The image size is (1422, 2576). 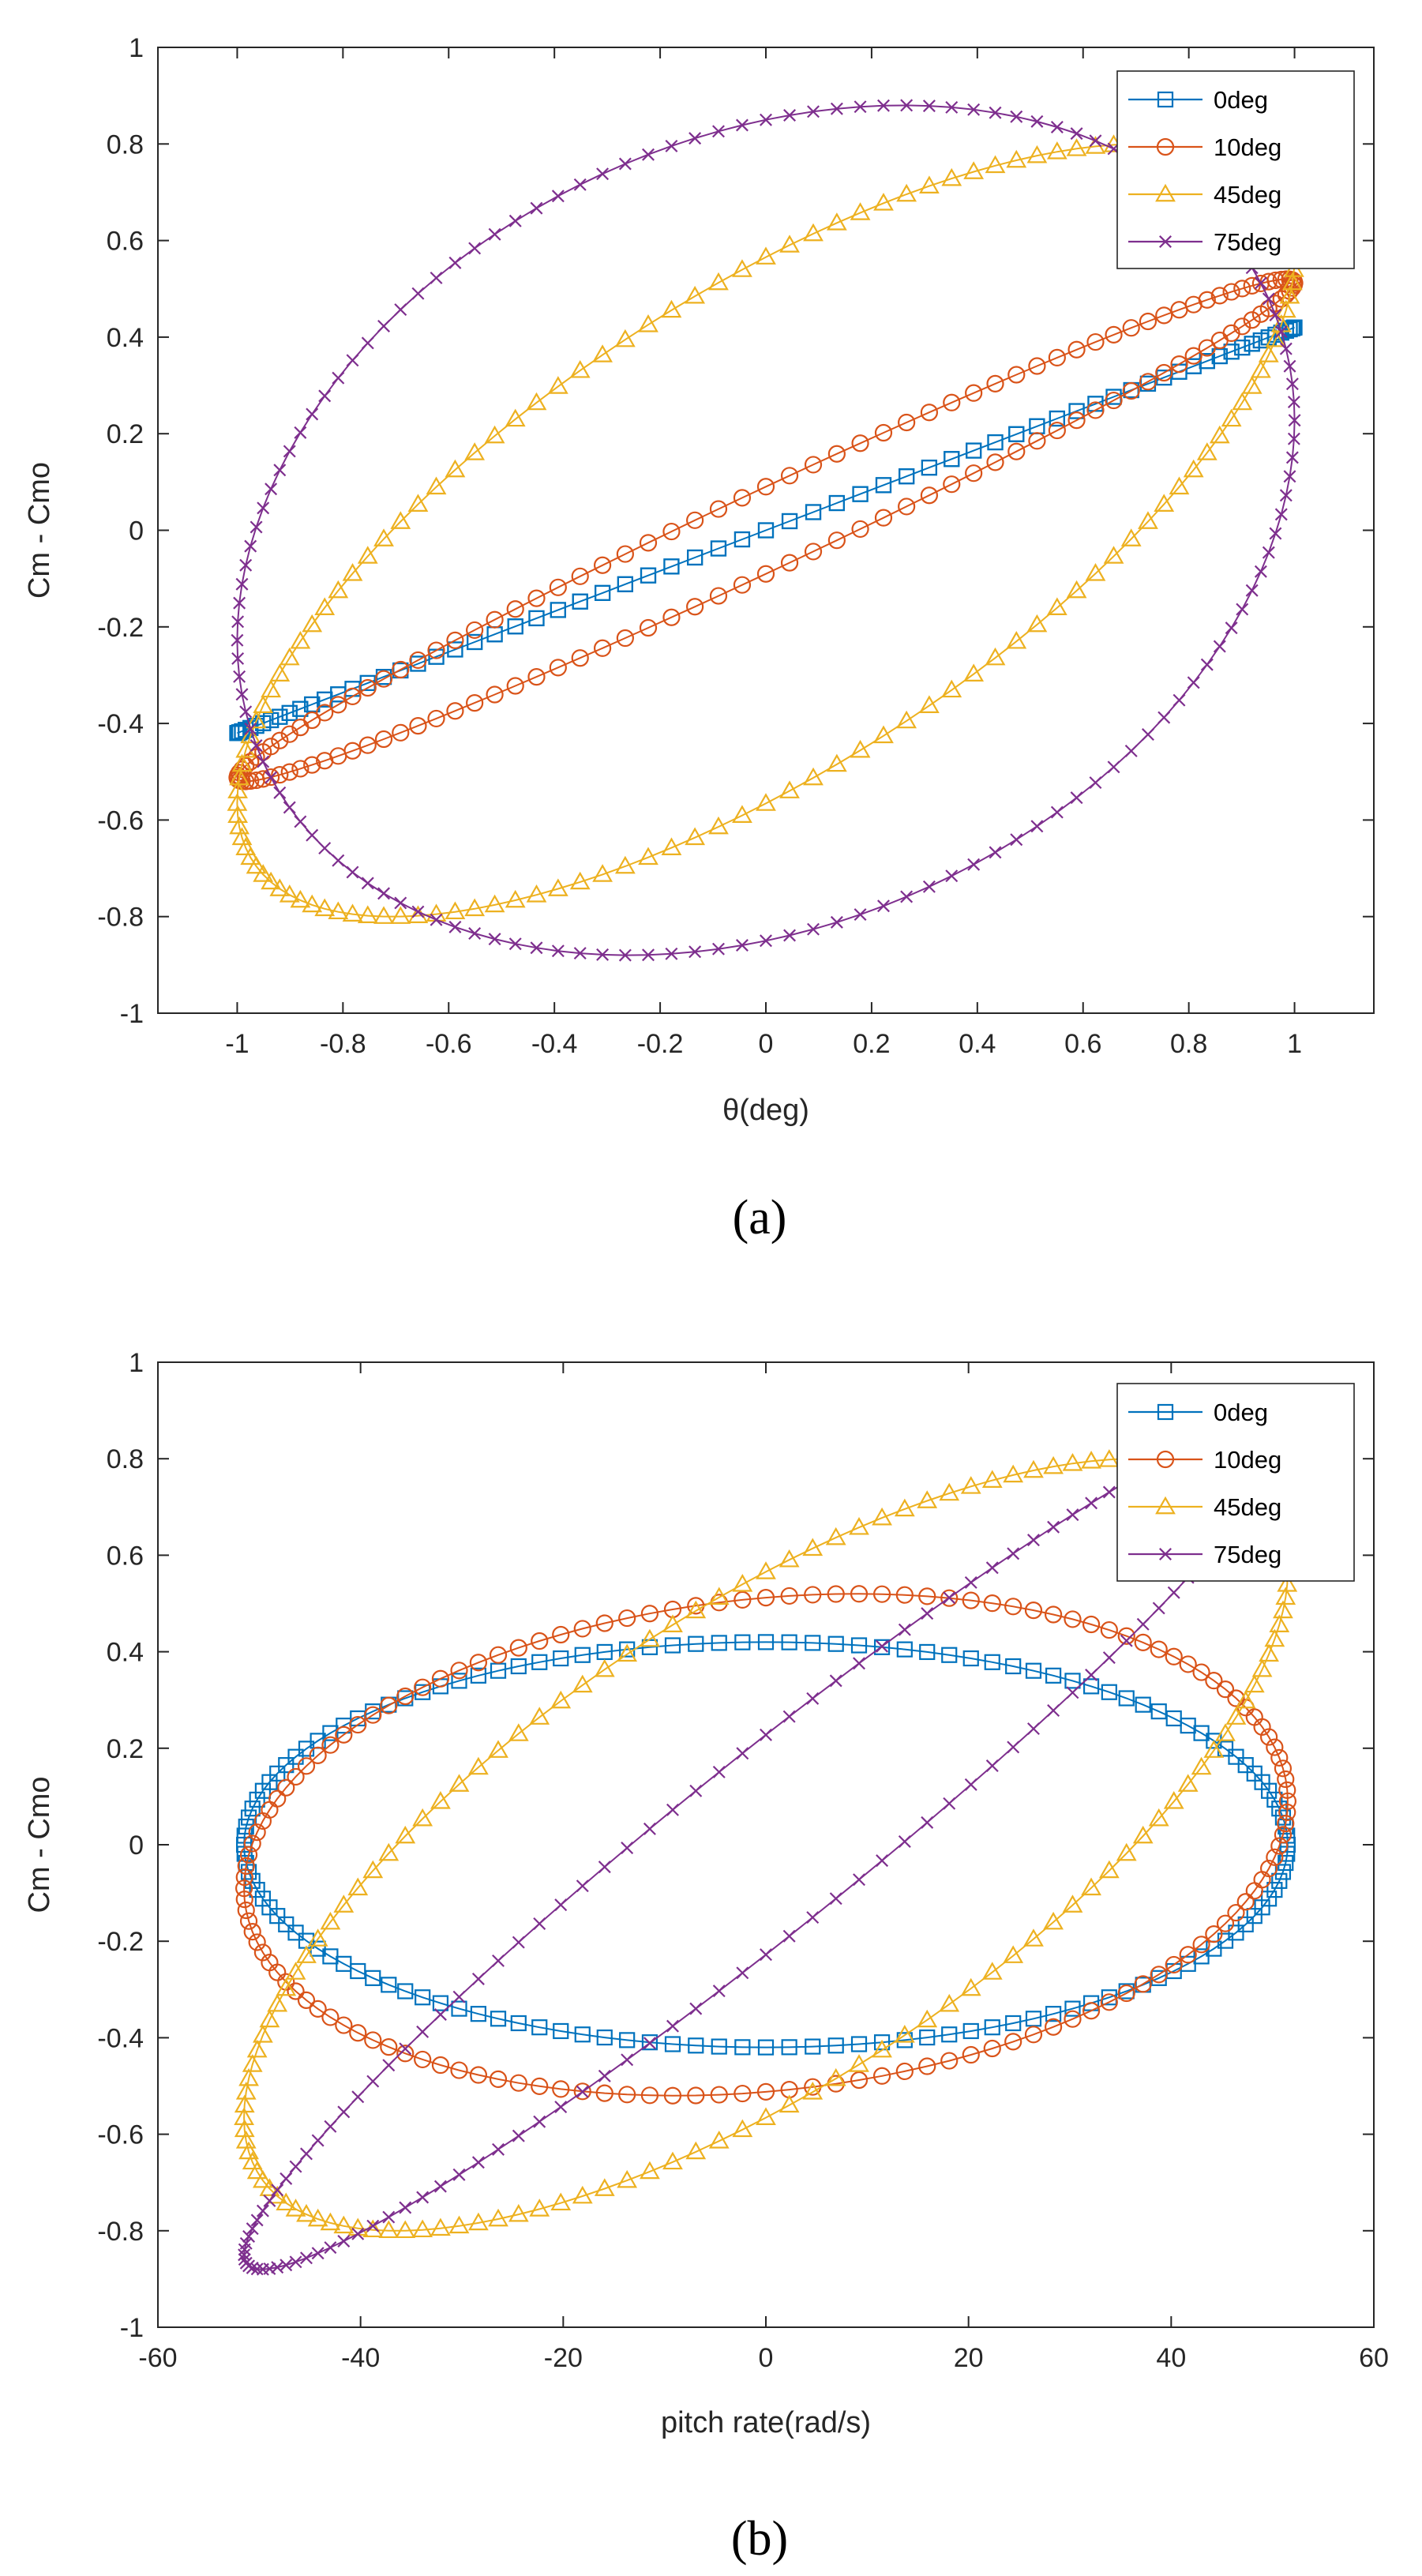 What do you see at coordinates (120, 724) in the screenshot?
I see `chart-a-y-tick-label: -0.4` at bounding box center [120, 724].